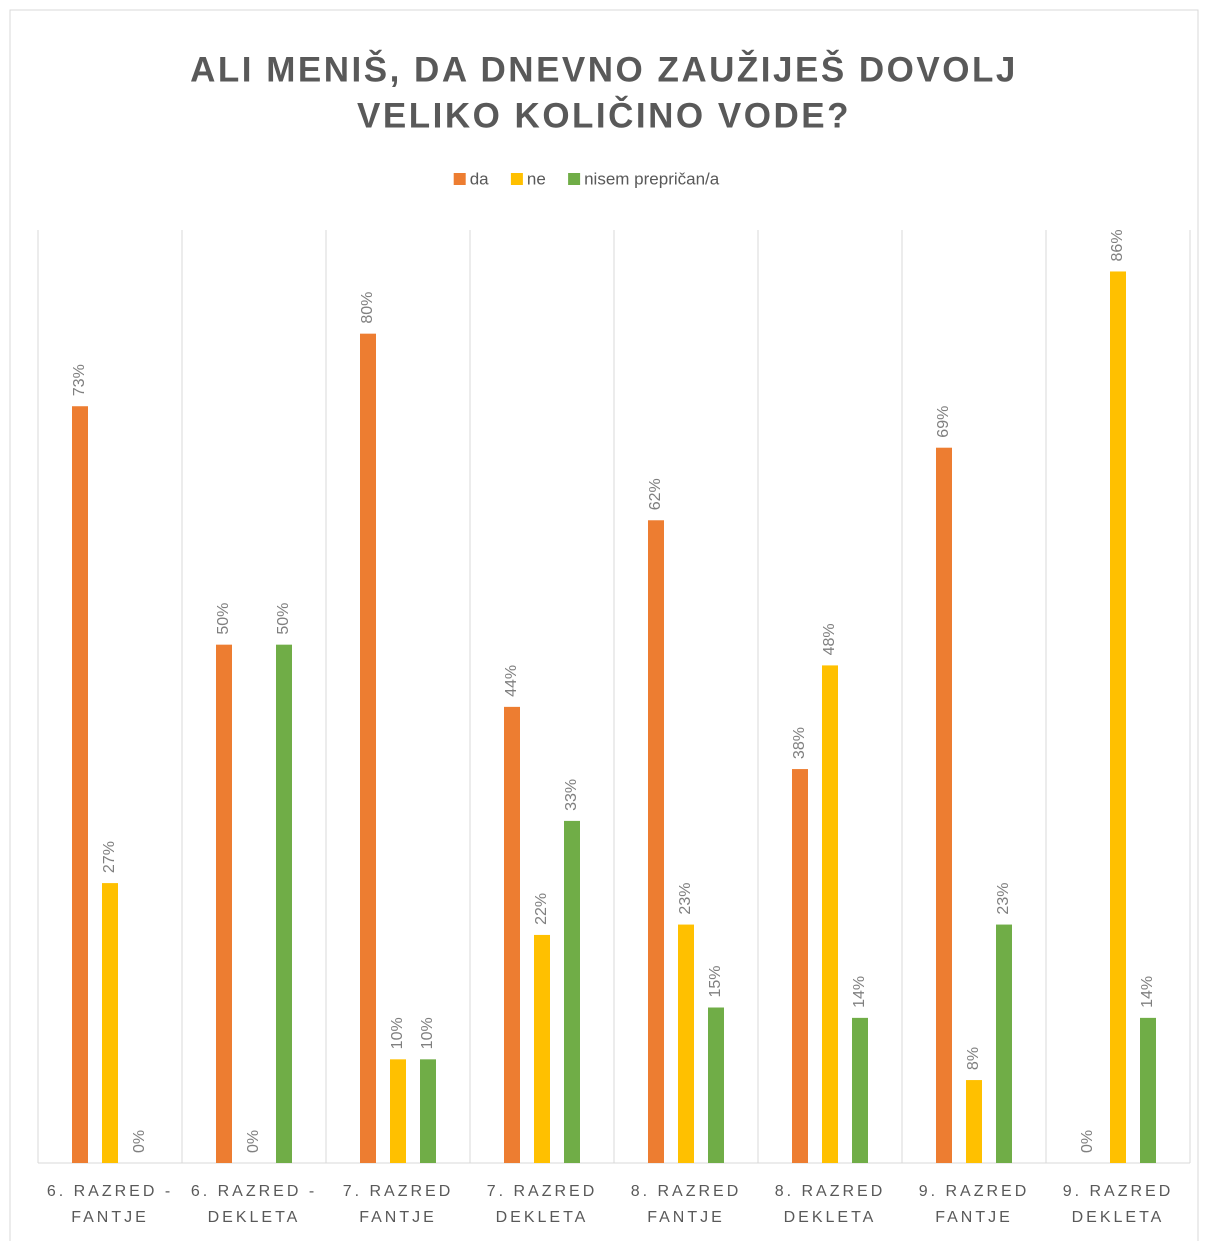 The width and height of the screenshot is (1208, 1241). What do you see at coordinates (604, 115) in the screenshot?
I see `chart-title: VELIKO KOLIČINO VODE?` at bounding box center [604, 115].